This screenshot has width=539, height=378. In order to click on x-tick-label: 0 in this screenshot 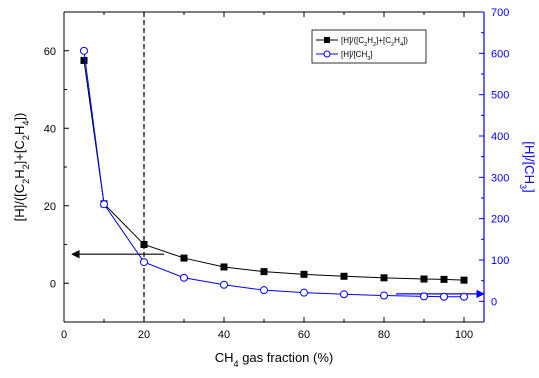, I will do `click(64, 335)`.